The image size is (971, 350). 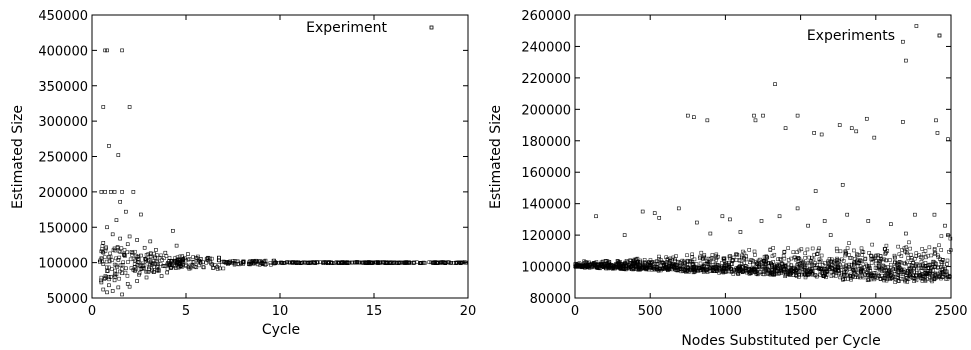 What do you see at coordinates (496, 157) in the screenshot?
I see `right-y-axis-label: Estimated Size` at bounding box center [496, 157].